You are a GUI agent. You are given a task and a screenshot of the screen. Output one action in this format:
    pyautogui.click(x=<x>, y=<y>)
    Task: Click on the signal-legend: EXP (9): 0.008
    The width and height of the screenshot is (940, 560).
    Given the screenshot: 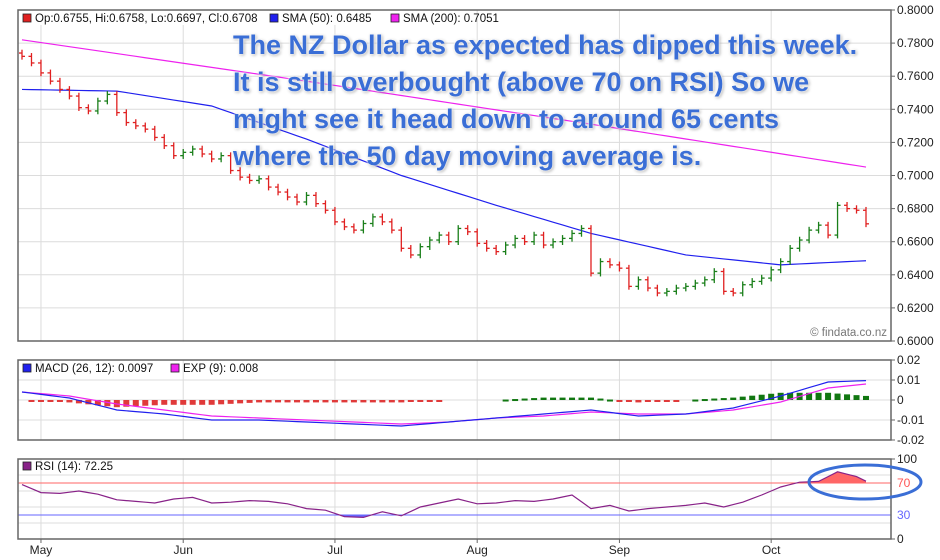 What is the action you would take?
    pyautogui.click(x=220, y=369)
    